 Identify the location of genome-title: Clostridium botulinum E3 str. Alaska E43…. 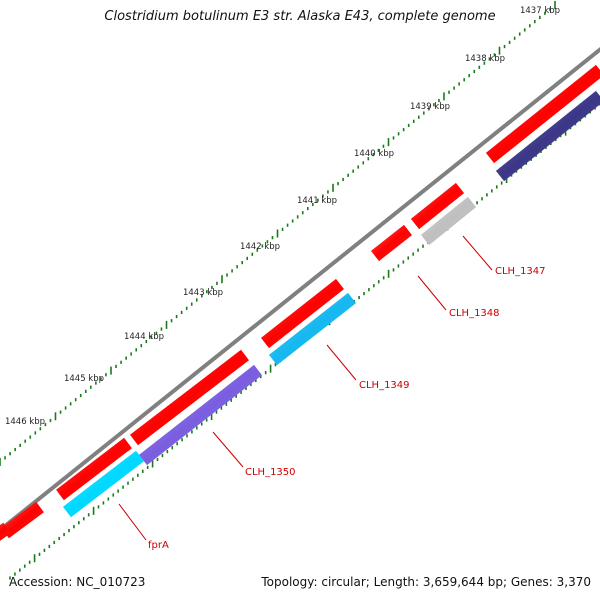
(300, 16).